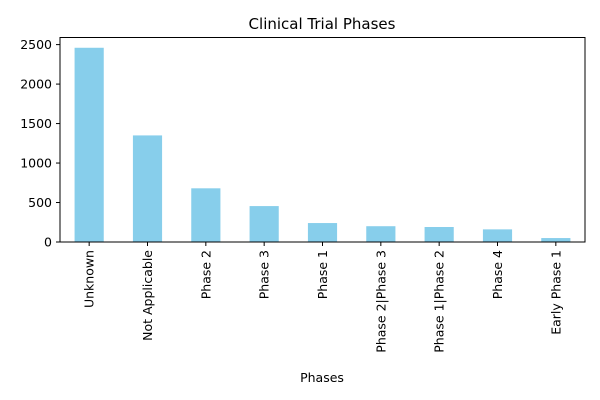 The height and width of the screenshot is (400, 600). Describe the element at coordinates (264, 274) in the screenshot. I see `x-tick-label: Phase 3` at that location.